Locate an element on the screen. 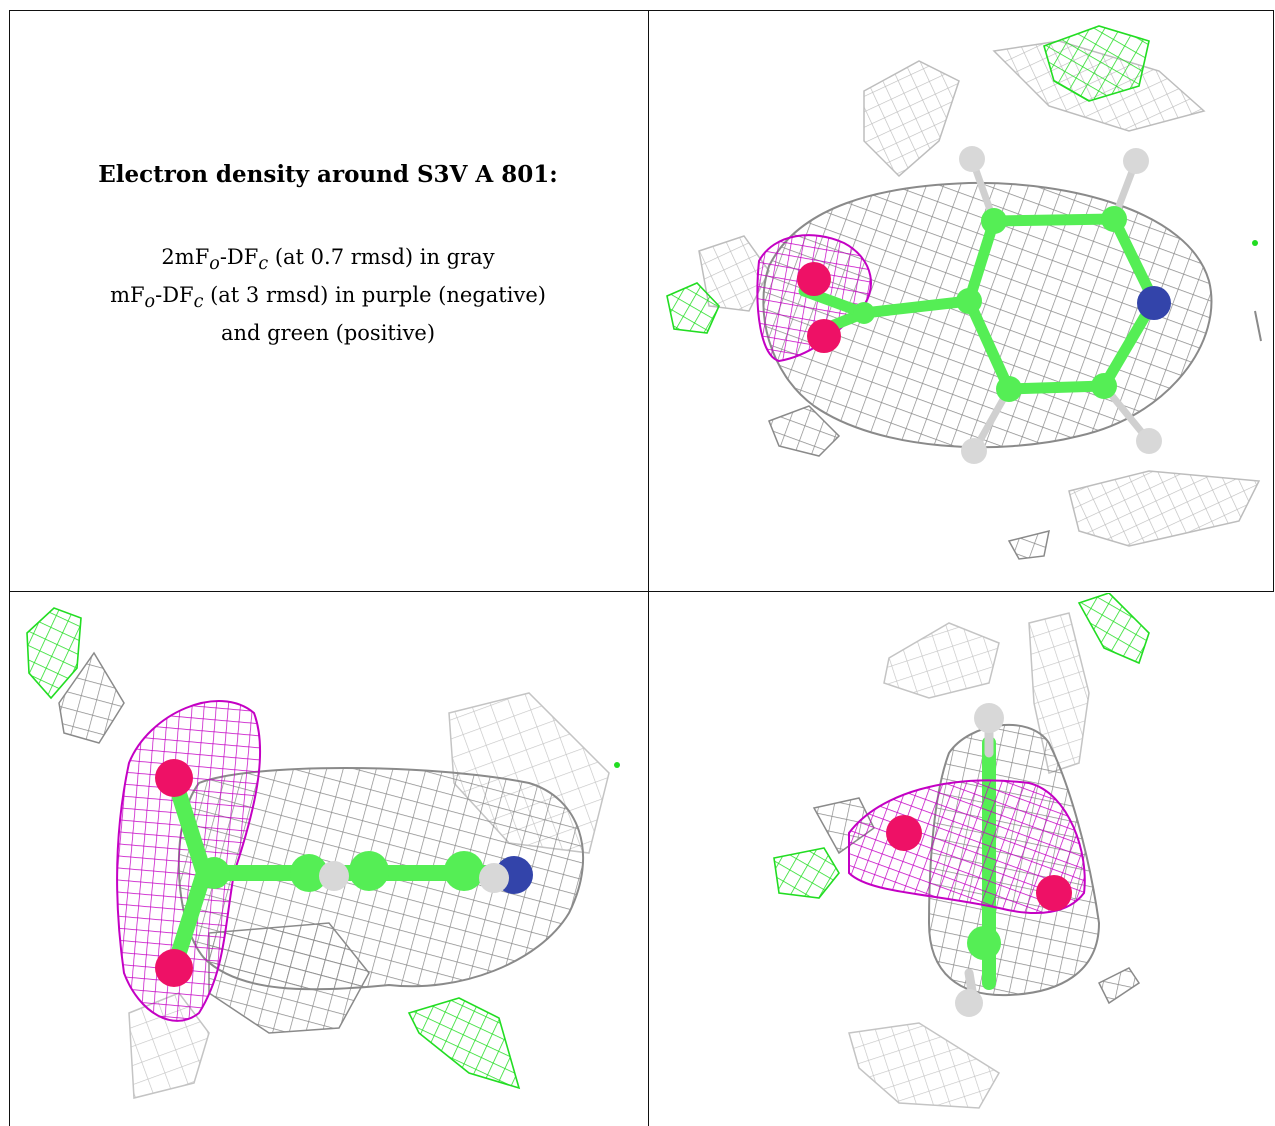  caption-map-2fofc: 2mFo-DFc (at 0.7 rmsd) in gray is located at coordinates (328, 261).